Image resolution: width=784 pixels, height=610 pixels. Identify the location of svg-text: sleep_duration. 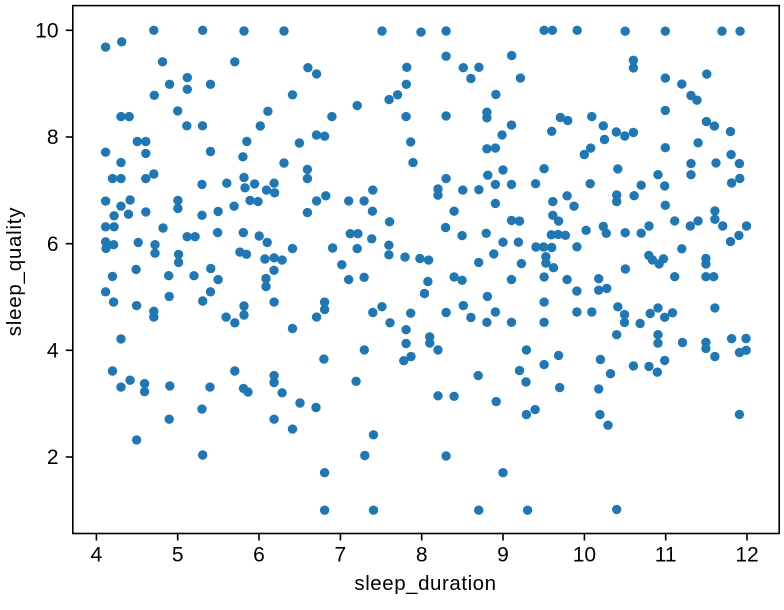
(425, 583).